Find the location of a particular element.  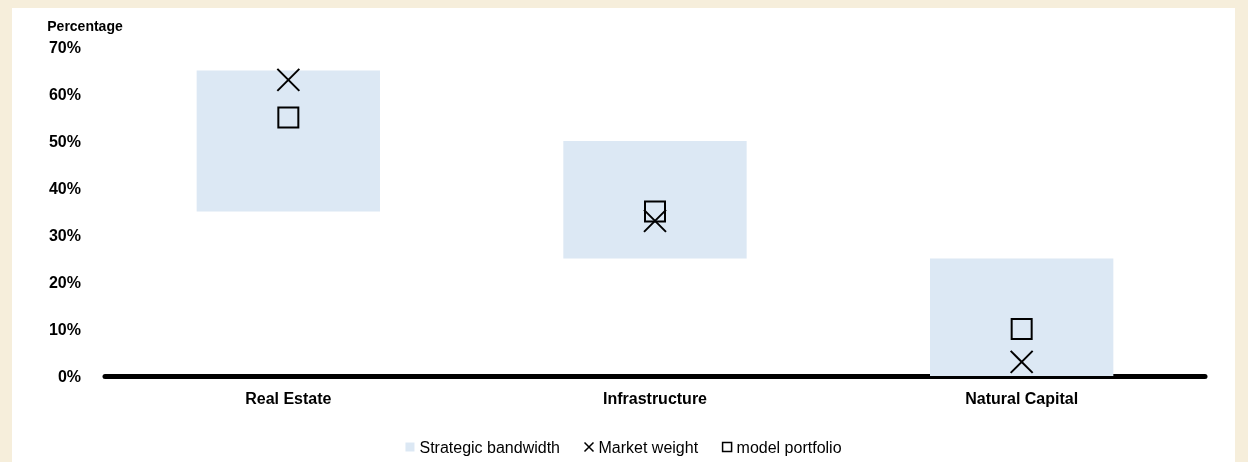

y-tick-label: 10% is located at coordinates (64, 329).